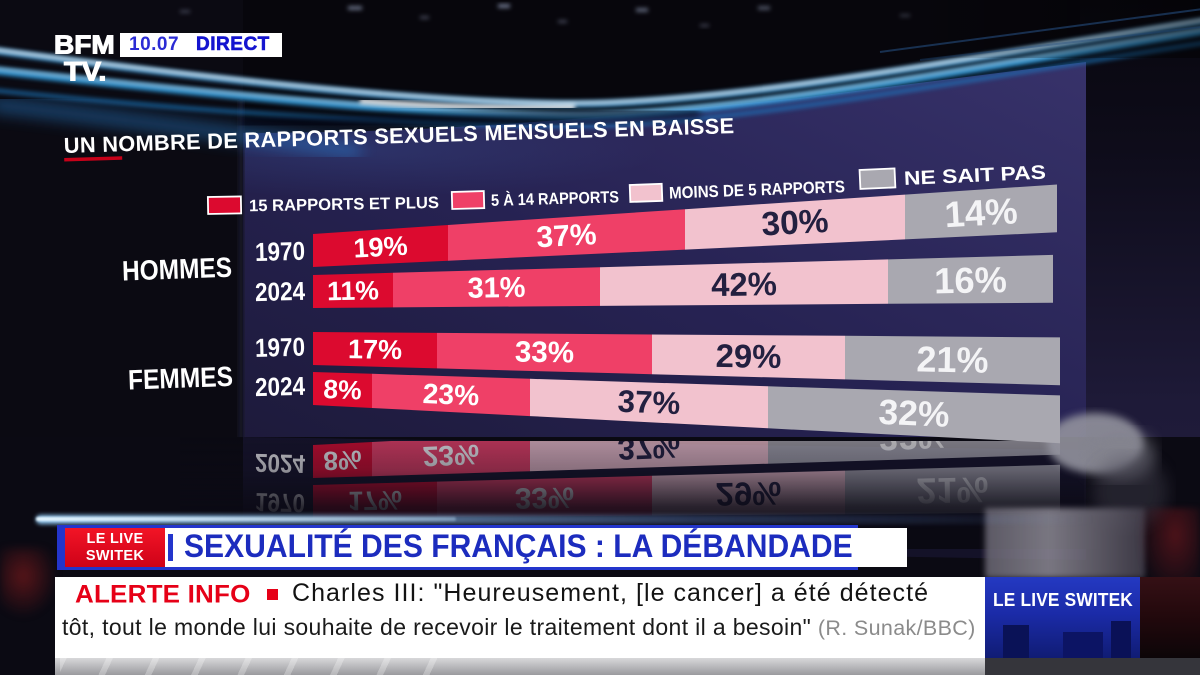  What do you see at coordinates (343, 390) in the screenshot?
I see `svg-text: 8%` at bounding box center [343, 390].